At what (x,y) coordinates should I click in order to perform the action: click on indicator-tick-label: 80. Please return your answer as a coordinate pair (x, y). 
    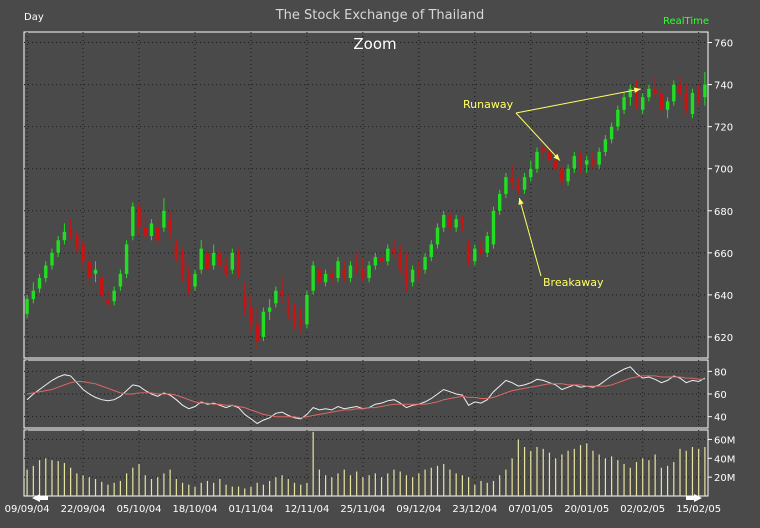
    Looking at the image, I should click on (720, 372).